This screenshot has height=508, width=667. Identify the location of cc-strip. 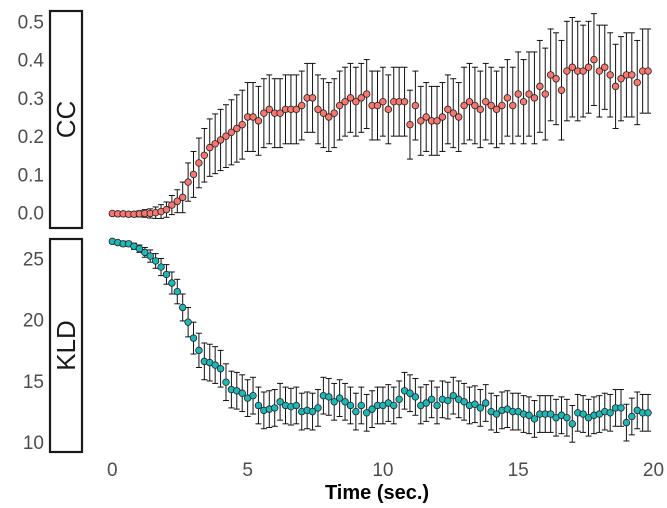
(66, 119).